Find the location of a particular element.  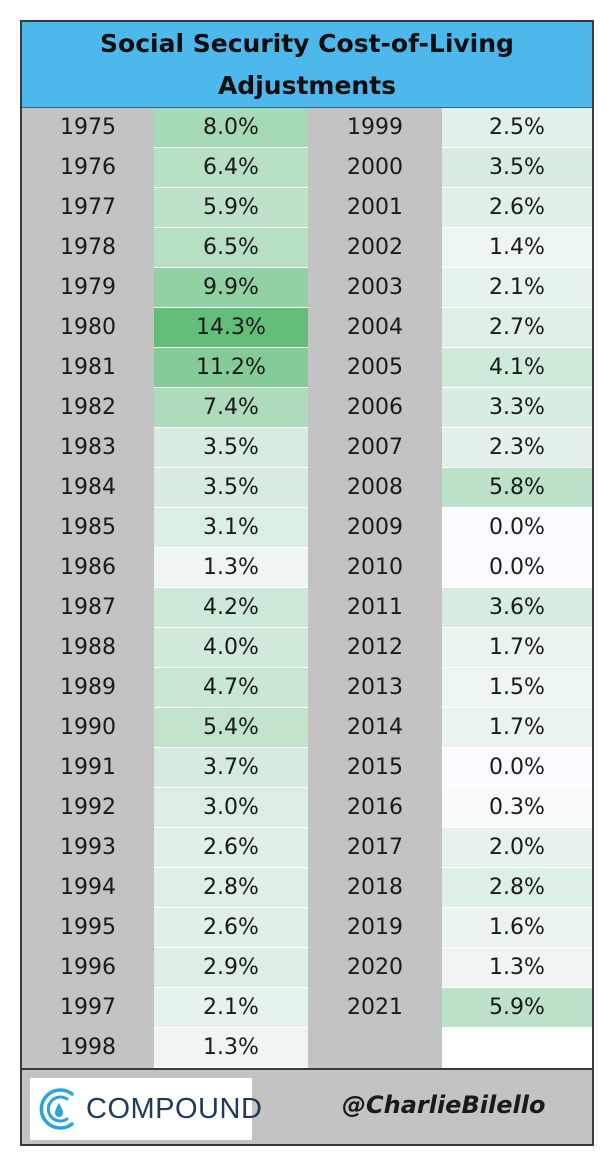

year-cell: 1976 is located at coordinates (88, 168).